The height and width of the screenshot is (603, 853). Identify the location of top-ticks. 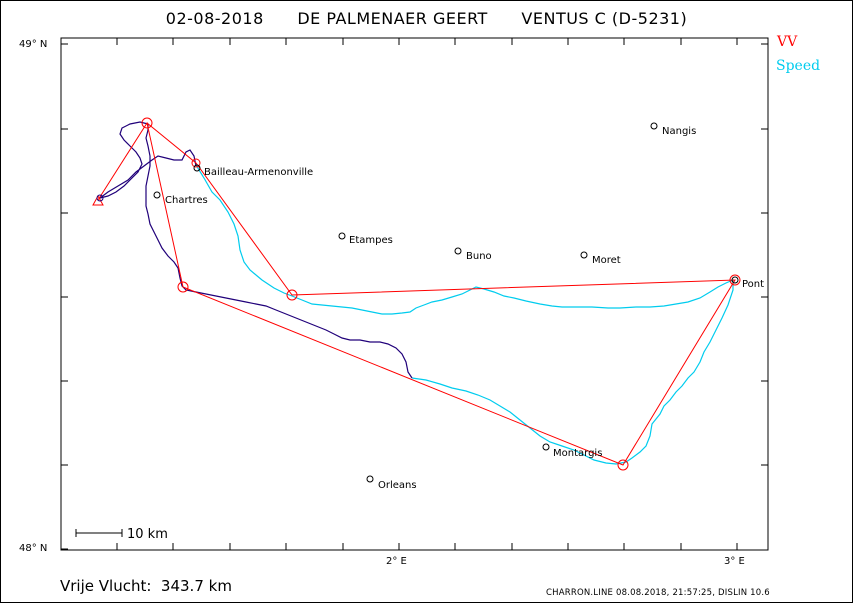
(399, 41).